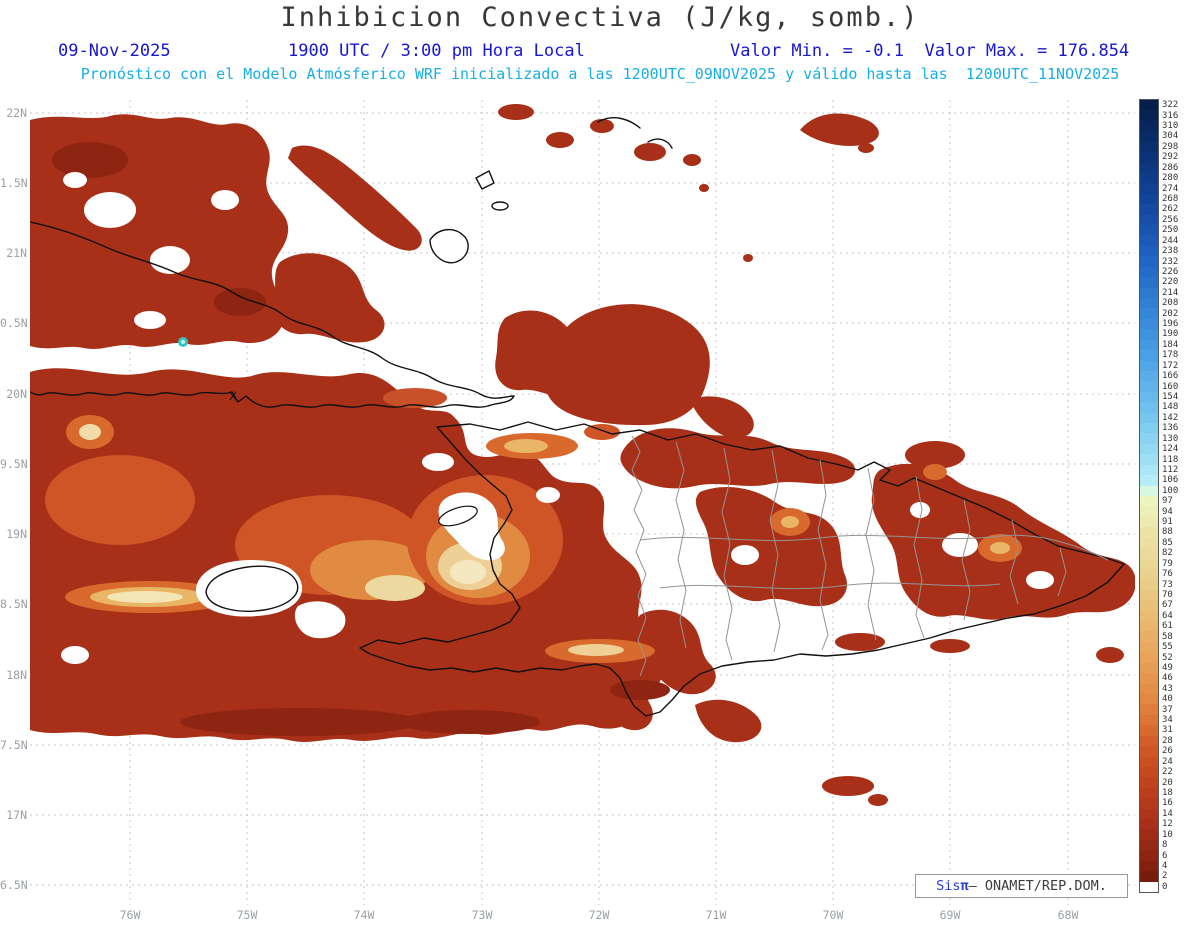 Image resolution: width=1200 pixels, height=927 pixels. What do you see at coordinates (1170, 480) in the screenshot?
I see `colorbar-tick-label: 106` at bounding box center [1170, 480].